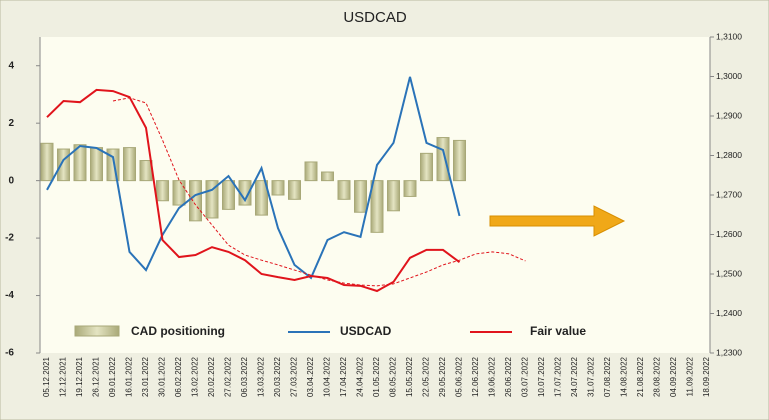  Describe the element at coordinates (729, 115) in the screenshot. I see `y2-tick-label: 1,2900` at that location.